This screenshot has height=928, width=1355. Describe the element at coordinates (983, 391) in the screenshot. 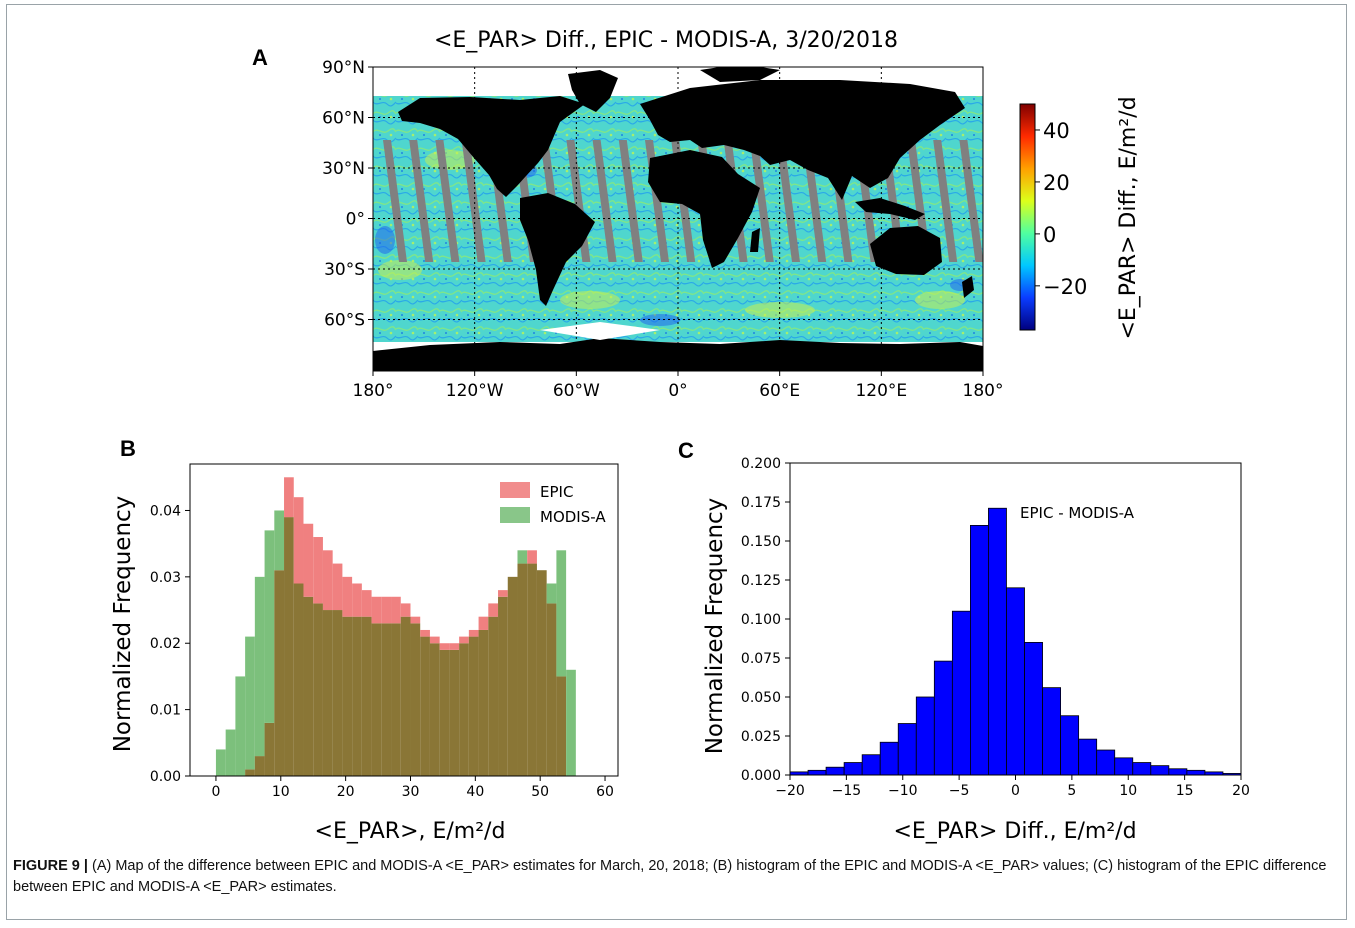

I see `map-x-tick-label: 180°` at that location.